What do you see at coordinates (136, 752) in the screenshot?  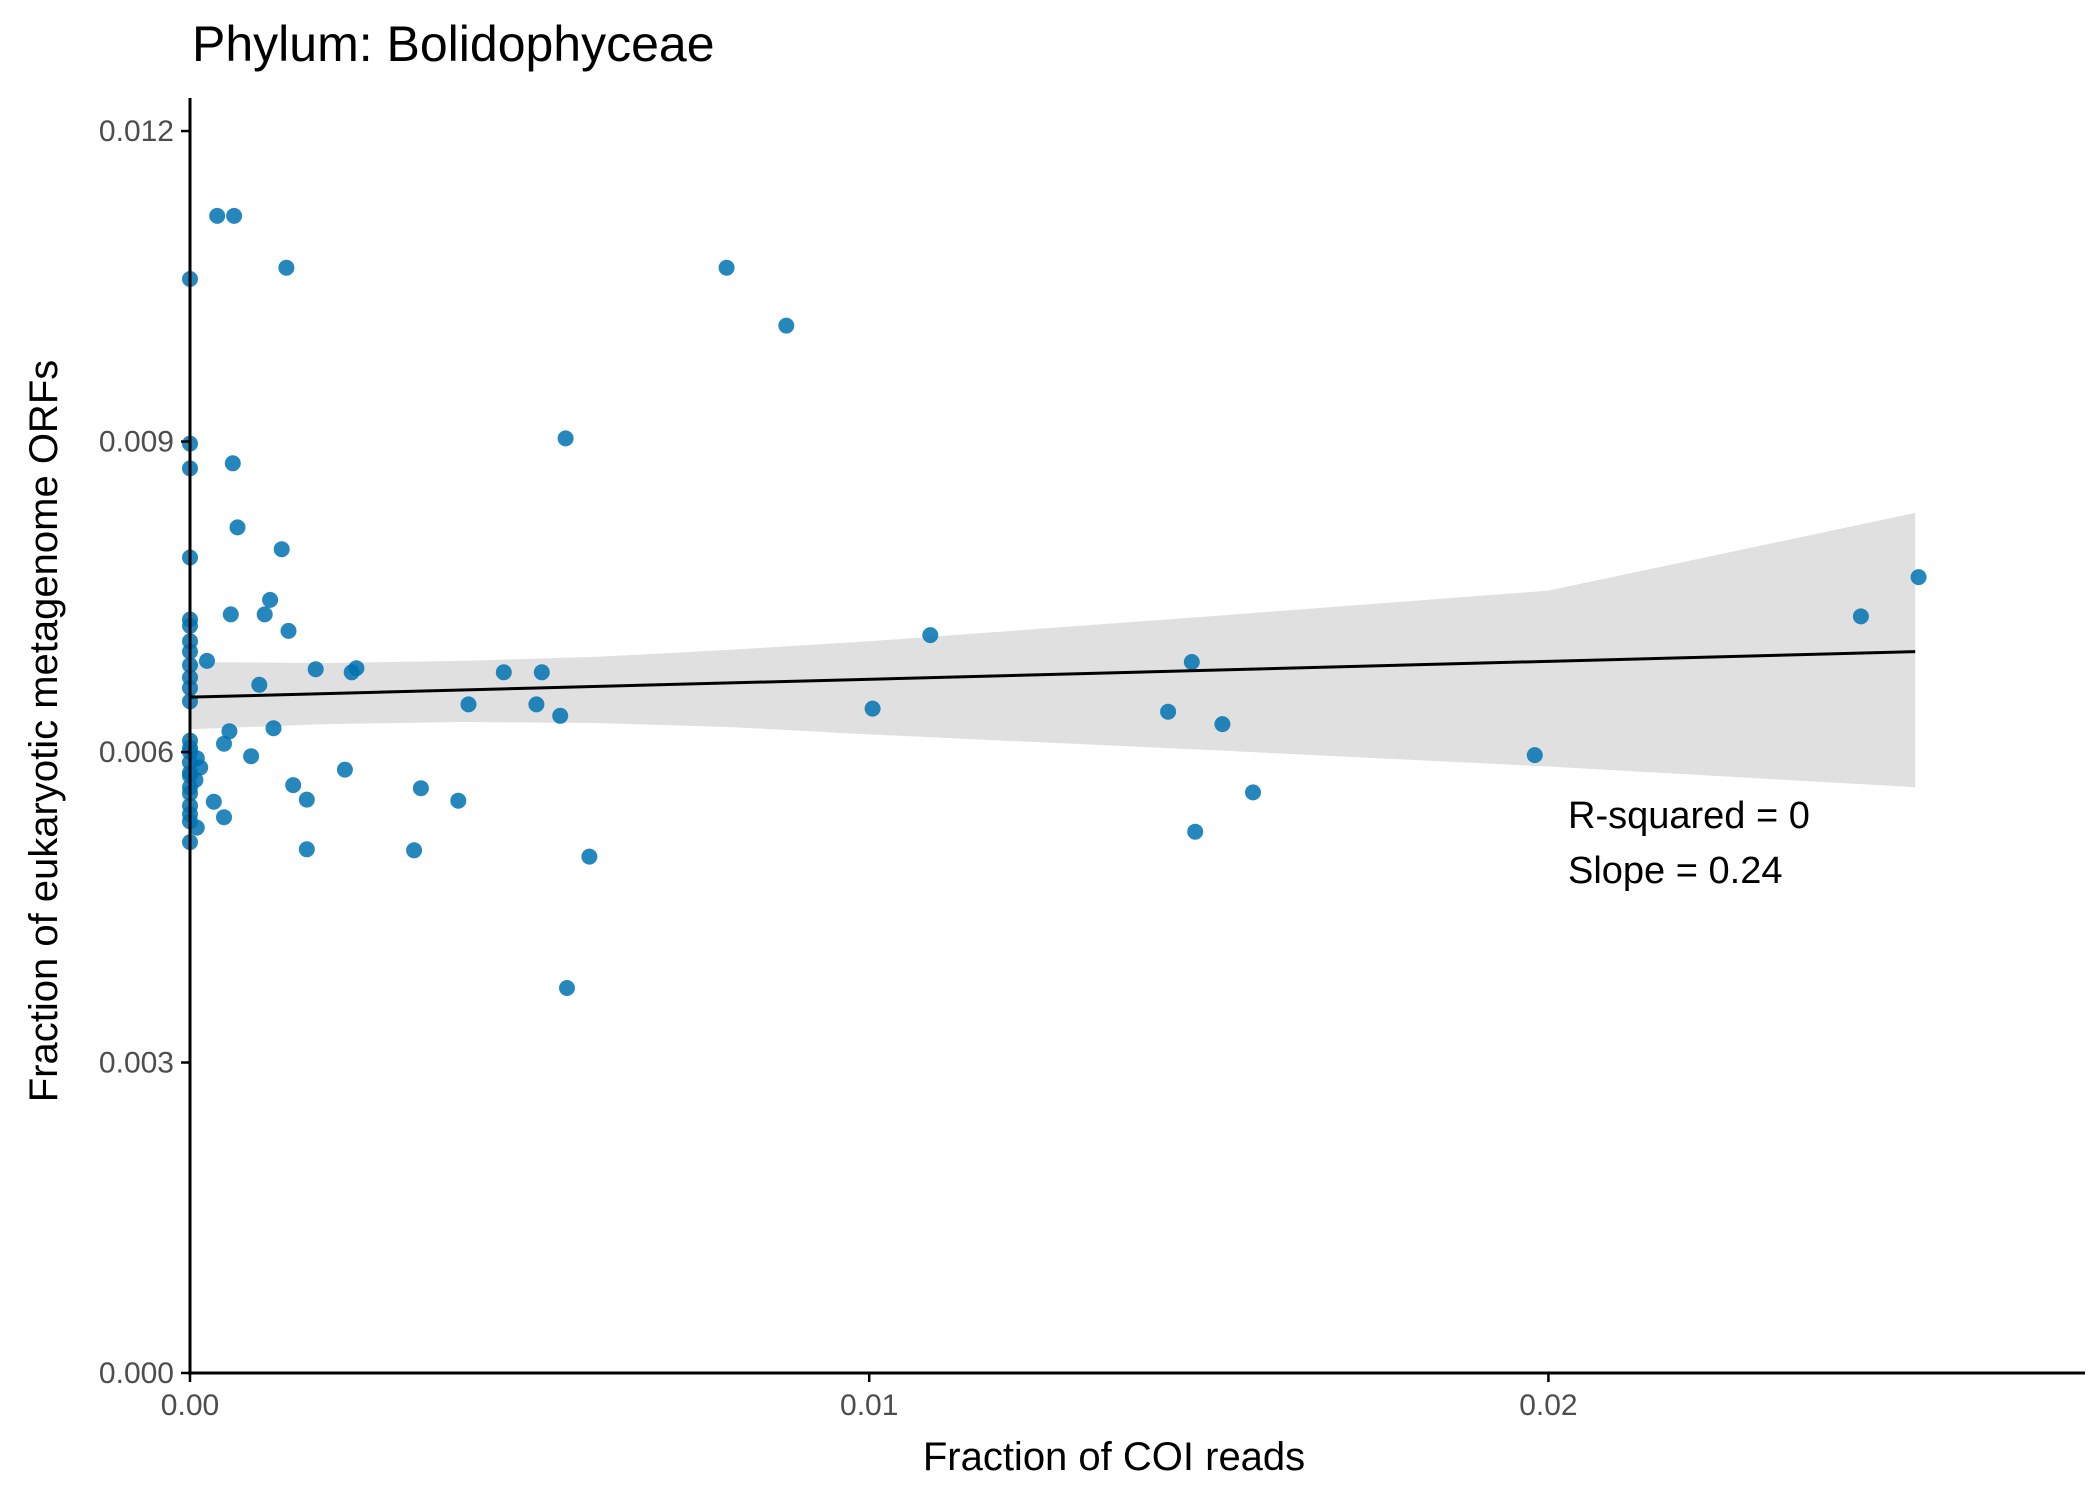 I see `y-tick-label: 0.006` at bounding box center [136, 752].